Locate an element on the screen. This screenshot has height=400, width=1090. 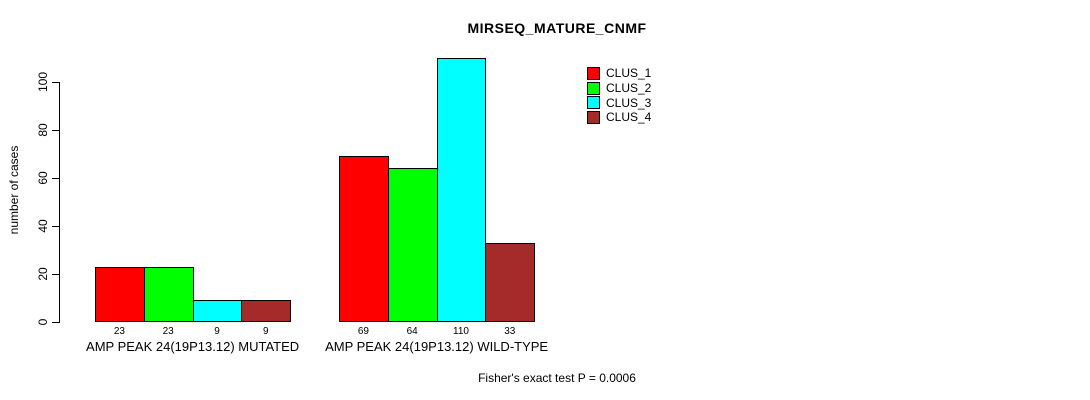
y-axis-tick-label: 40 is located at coordinates (43, 226).